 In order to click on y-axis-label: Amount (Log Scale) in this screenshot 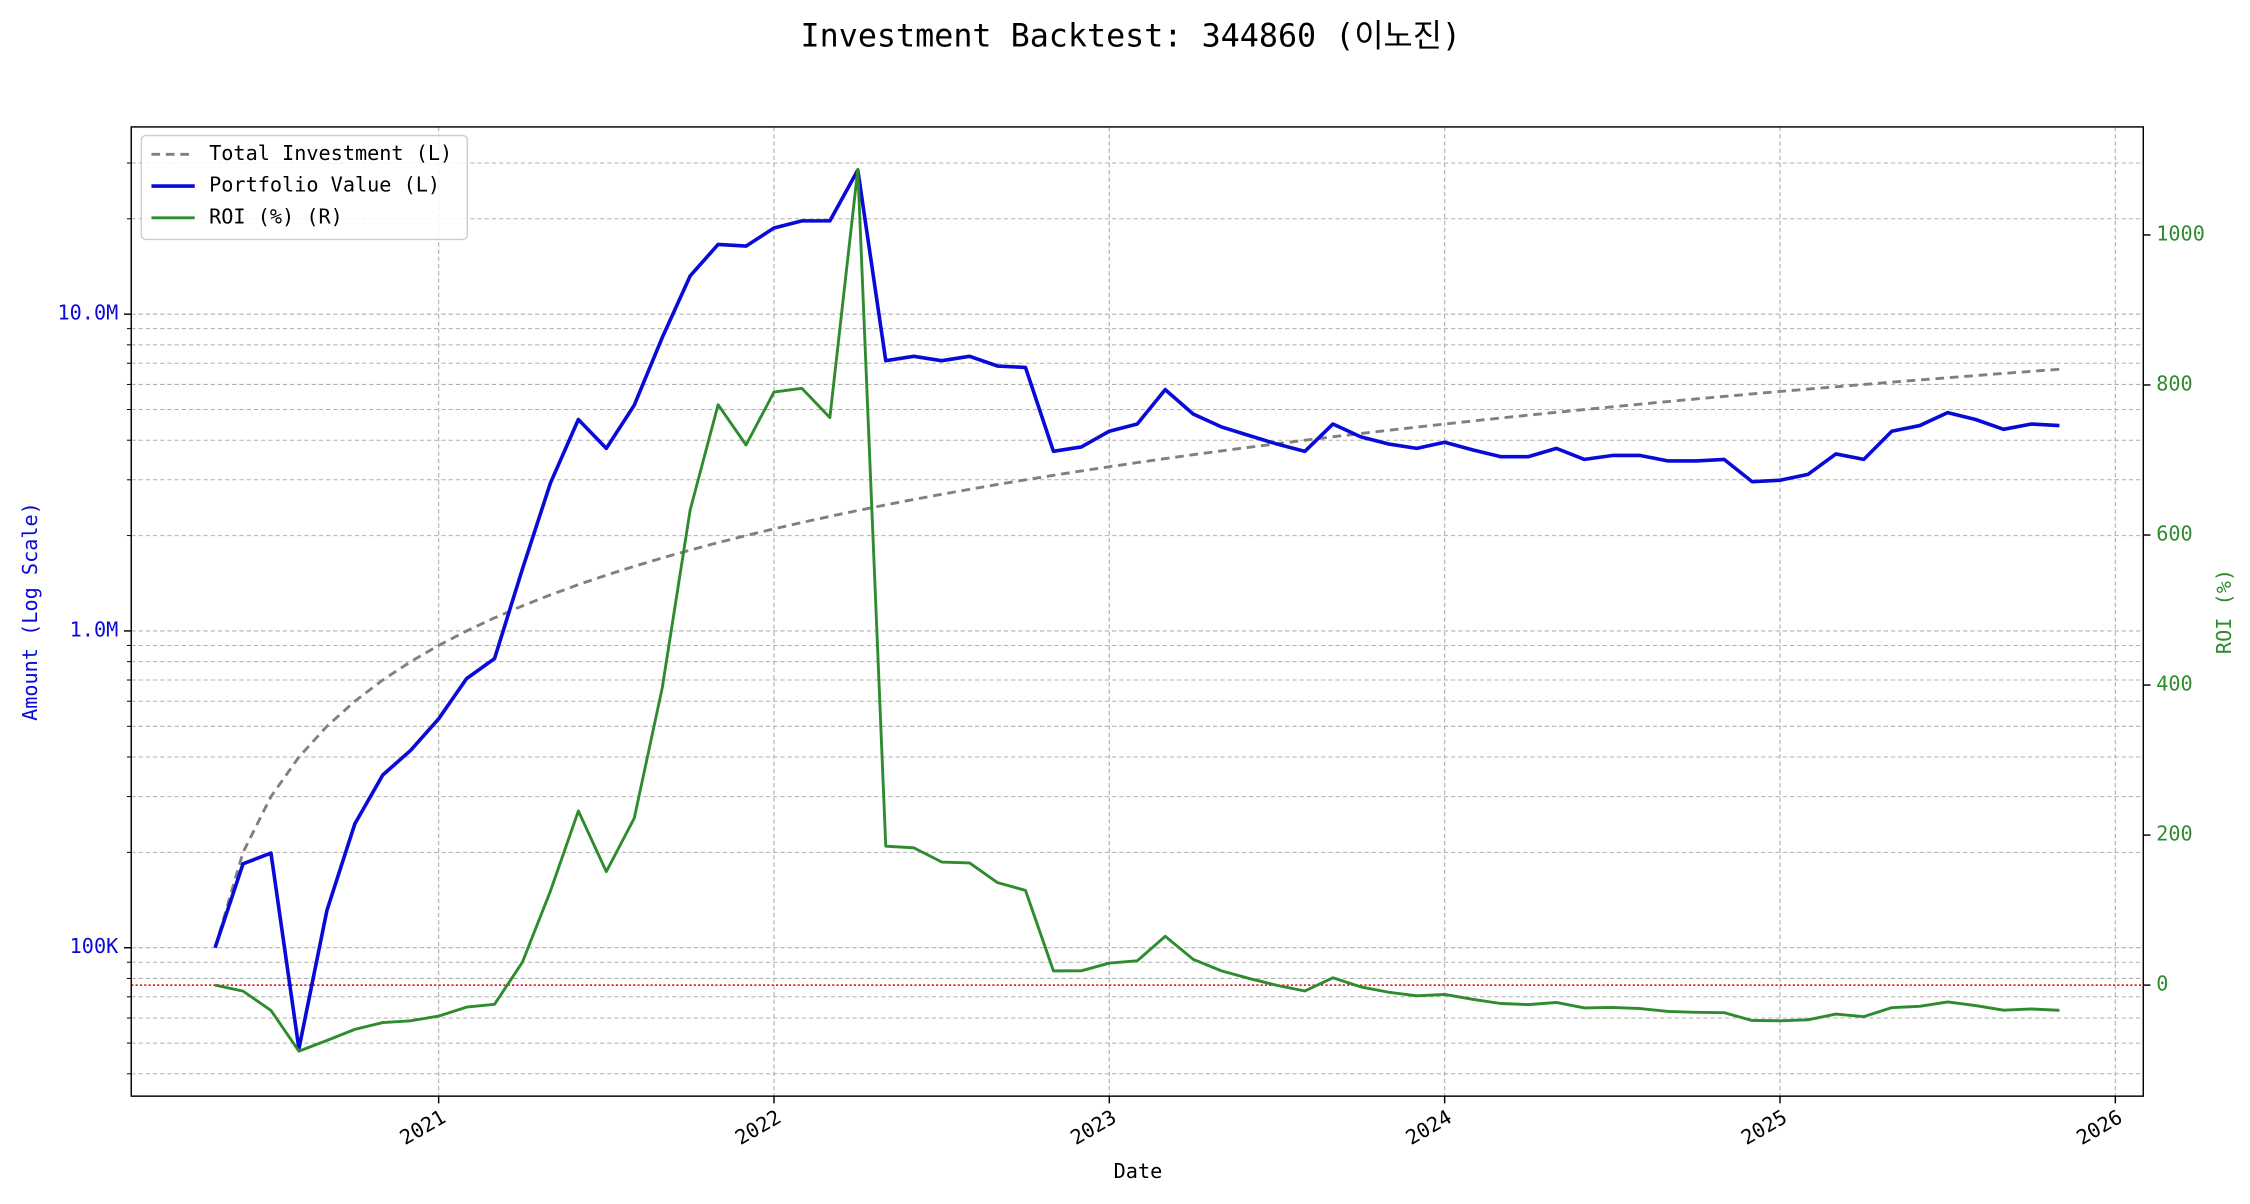, I will do `click(30, 611)`.